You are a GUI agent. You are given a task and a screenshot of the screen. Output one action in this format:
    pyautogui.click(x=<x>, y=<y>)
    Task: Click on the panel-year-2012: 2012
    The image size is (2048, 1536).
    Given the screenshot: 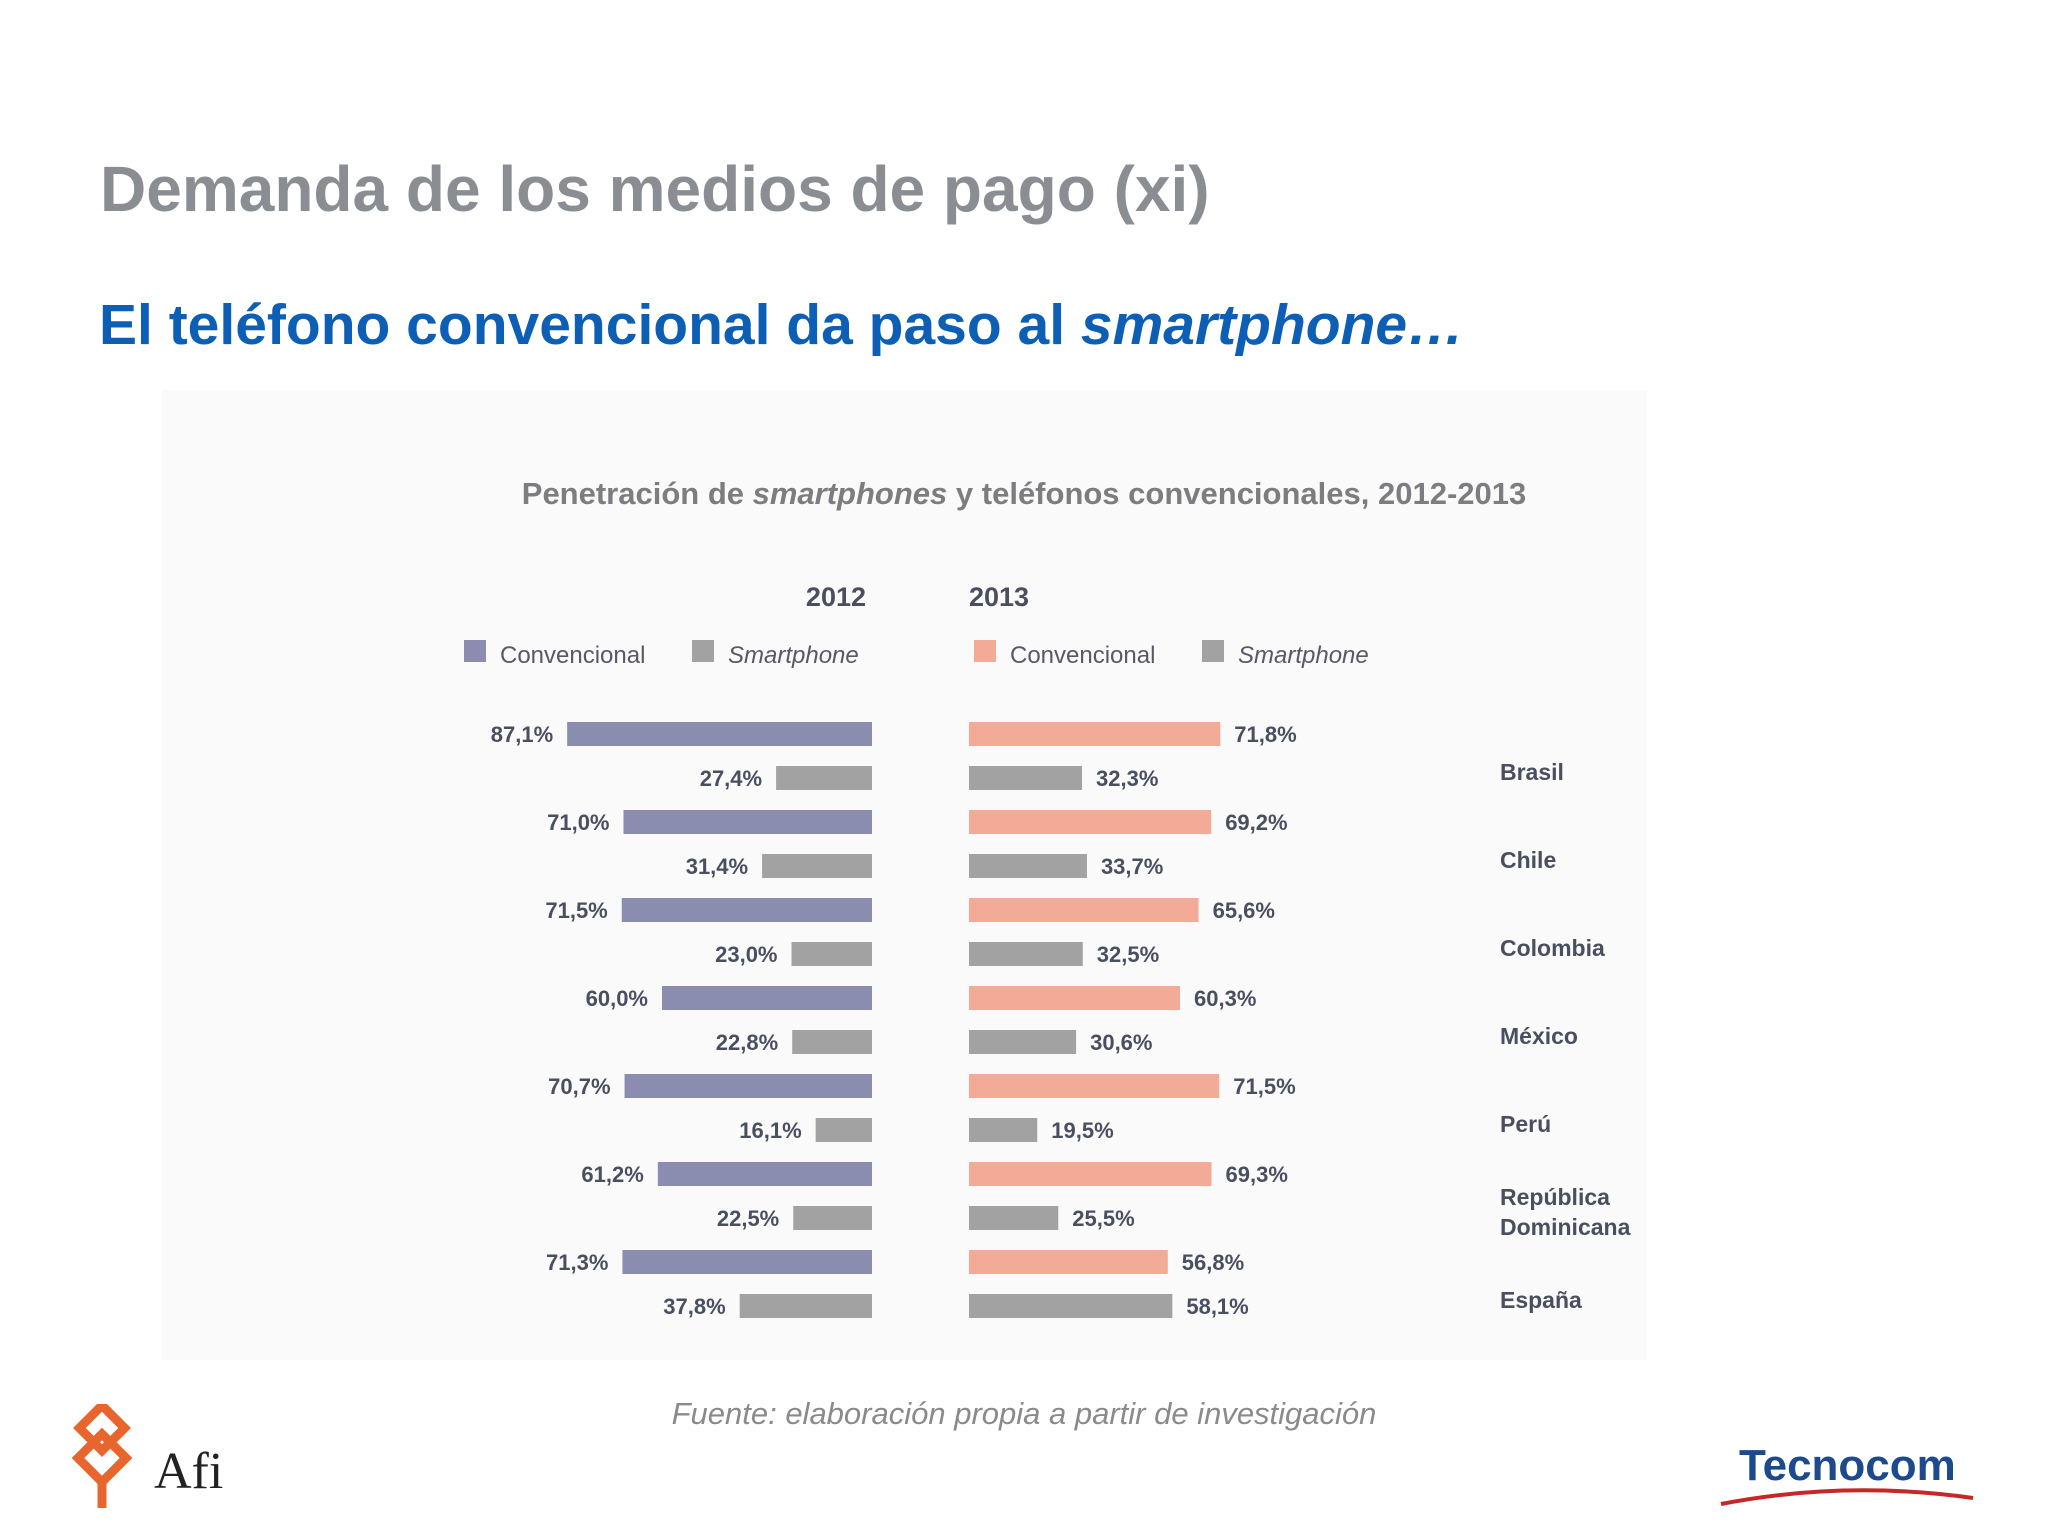 What is the action you would take?
    pyautogui.click(x=836, y=597)
    